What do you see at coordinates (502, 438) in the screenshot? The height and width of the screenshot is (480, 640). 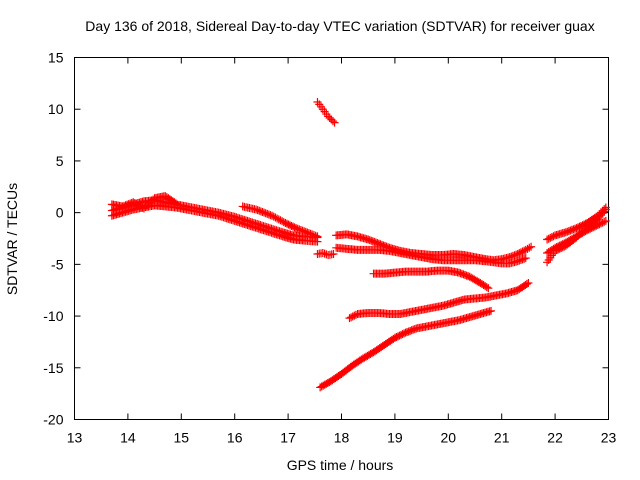 I see `x-tick-label: 21` at bounding box center [502, 438].